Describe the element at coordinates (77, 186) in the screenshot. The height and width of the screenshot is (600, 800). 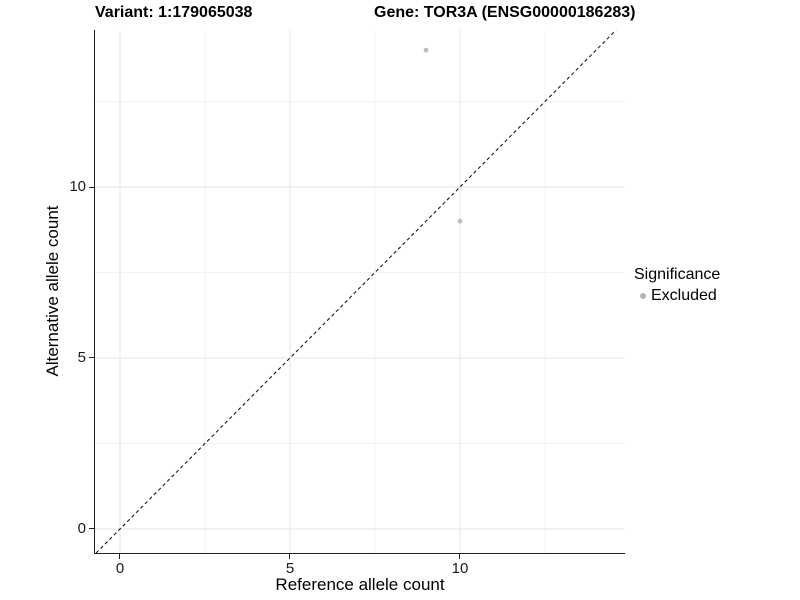
I see `y-tick-label: 10` at that location.